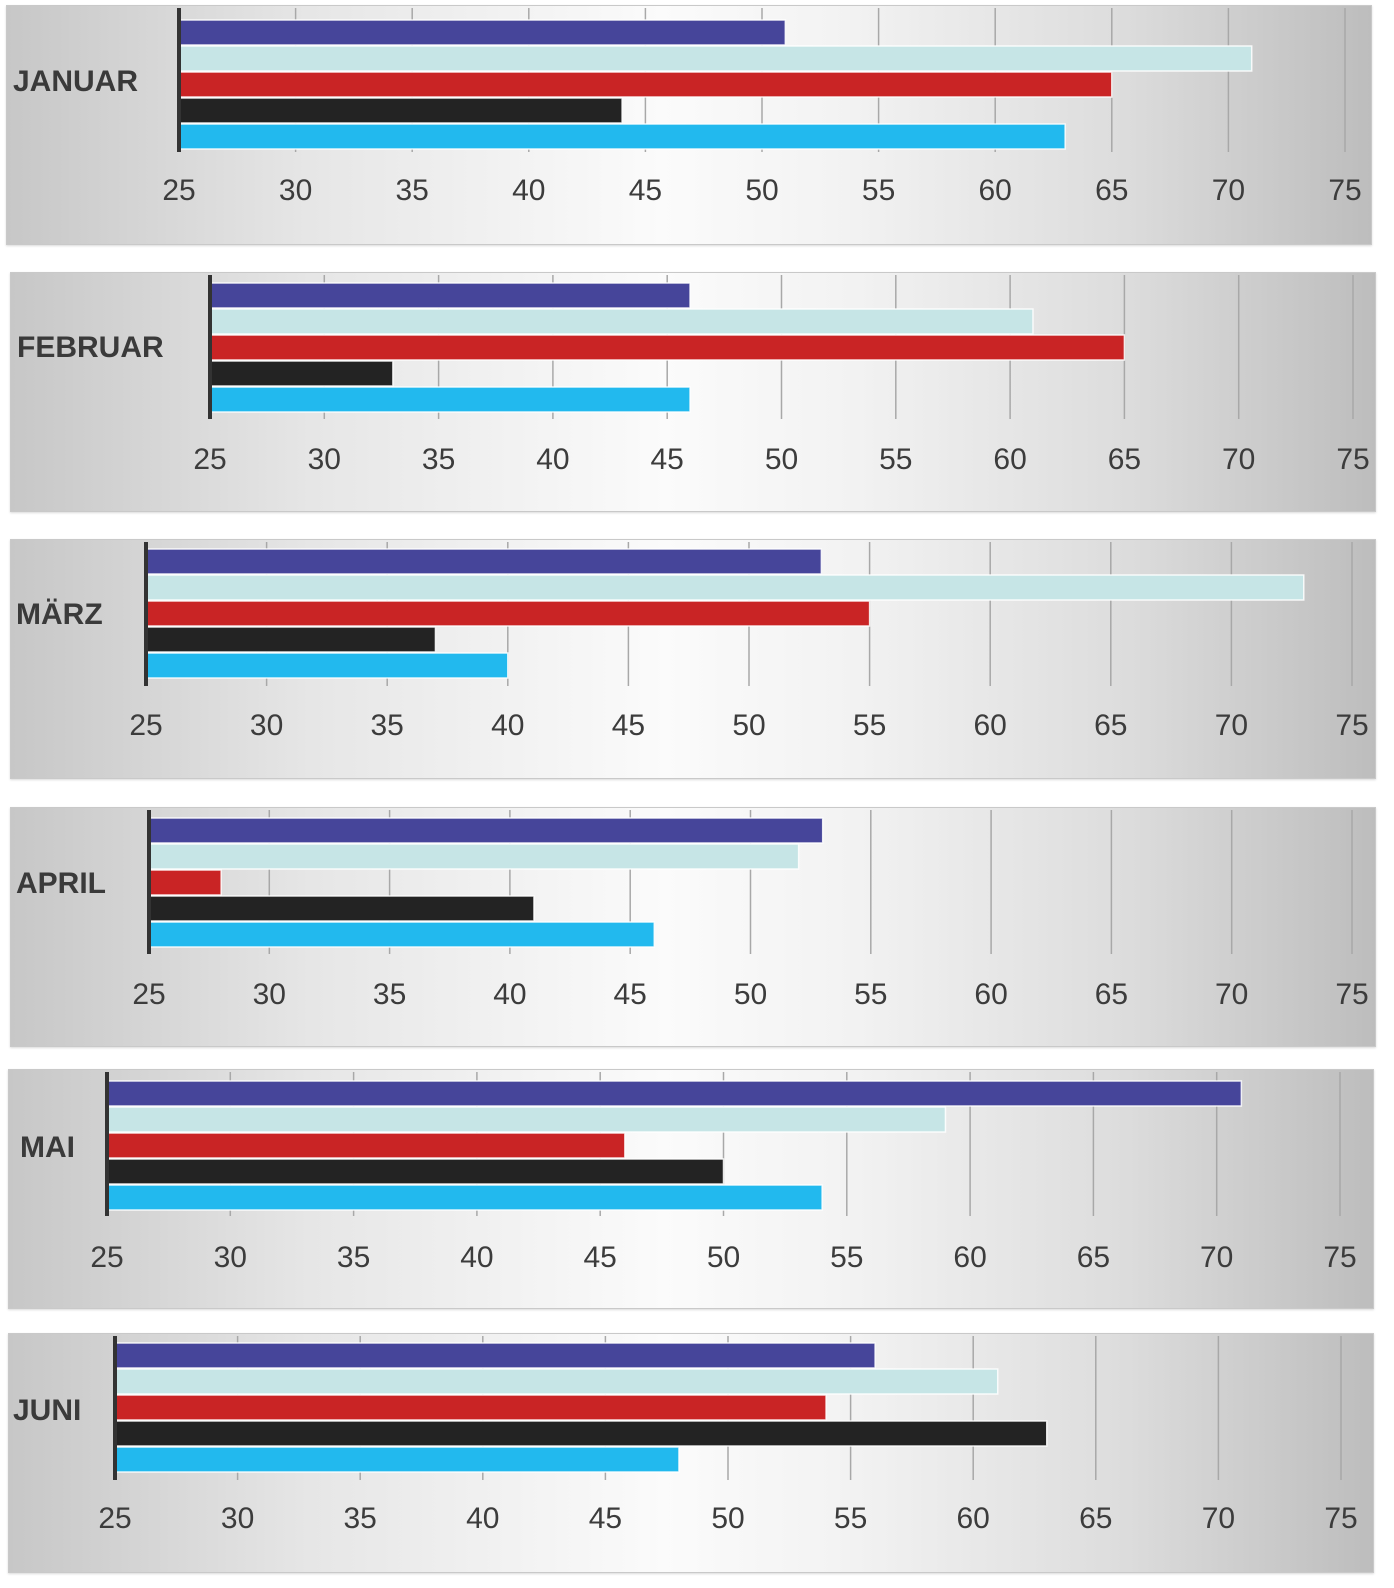 The width and height of the screenshot is (1394, 1588). I want to click on chart-panel-mai: 25 30 35 40 45 50 55 60 65 70 75 MAI, so click(691, 1189).